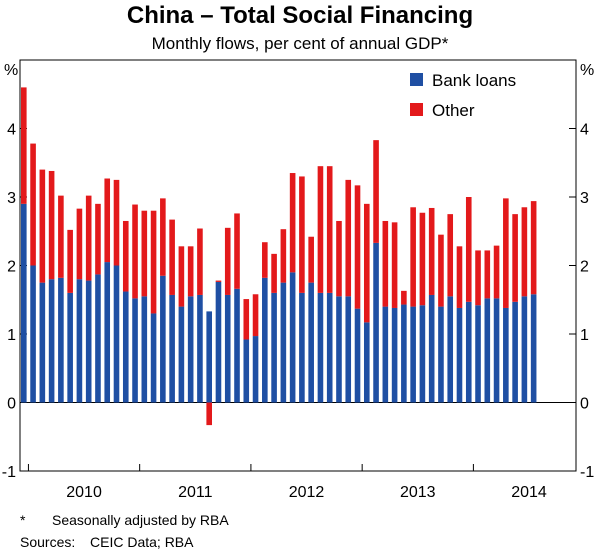 The width and height of the screenshot is (600, 557). Describe the element at coordinates (300, 43) in the screenshot. I see `chart-subtitle: Monthly flows, per cent of annual GDP*` at that location.